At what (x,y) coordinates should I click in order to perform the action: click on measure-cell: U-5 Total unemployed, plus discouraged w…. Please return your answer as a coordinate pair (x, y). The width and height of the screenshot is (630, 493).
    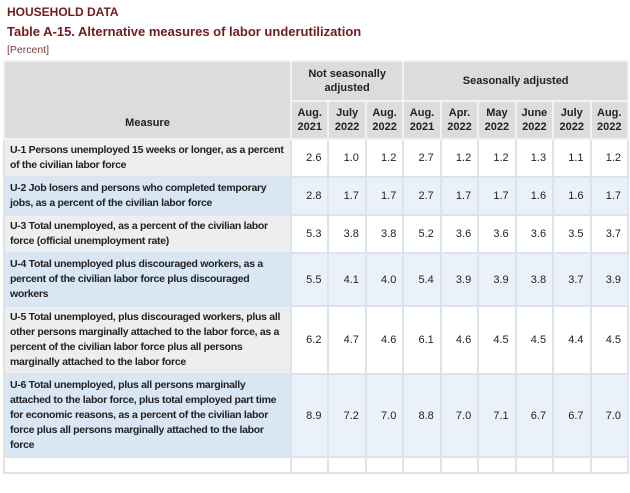
    Looking at the image, I should click on (147, 340).